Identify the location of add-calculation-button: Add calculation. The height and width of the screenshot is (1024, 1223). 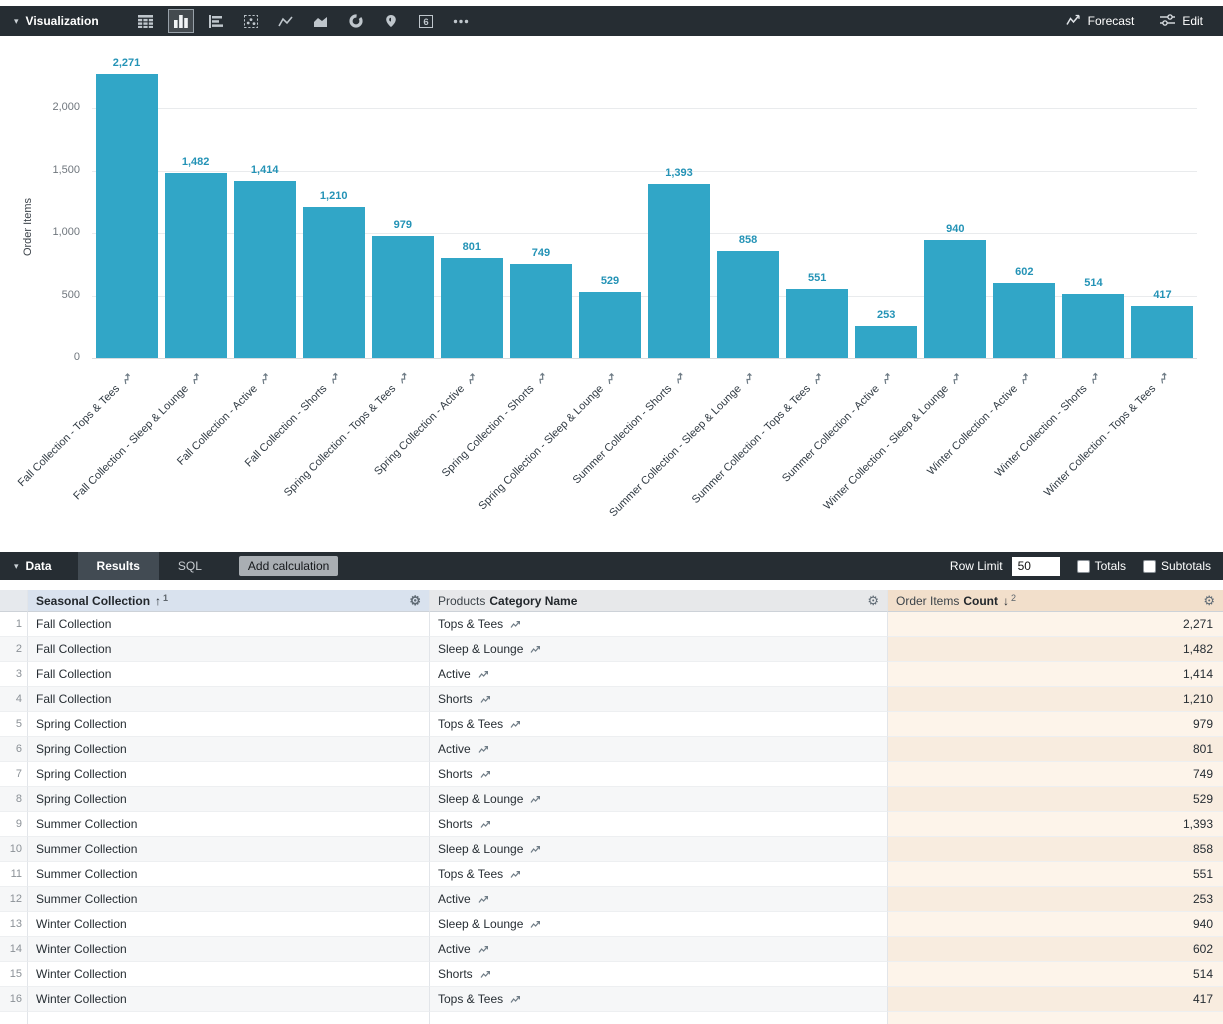
(288, 566).